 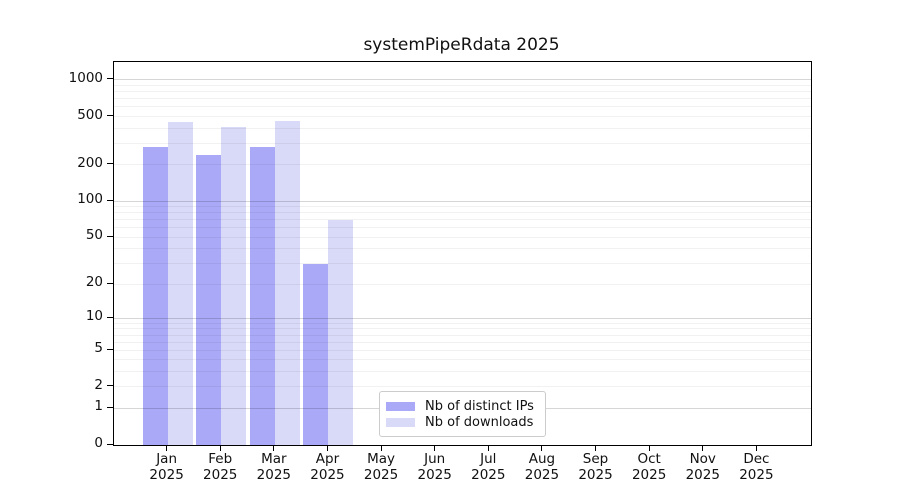 What do you see at coordinates (90, 162) in the screenshot?
I see `y-tick-label: 200` at bounding box center [90, 162].